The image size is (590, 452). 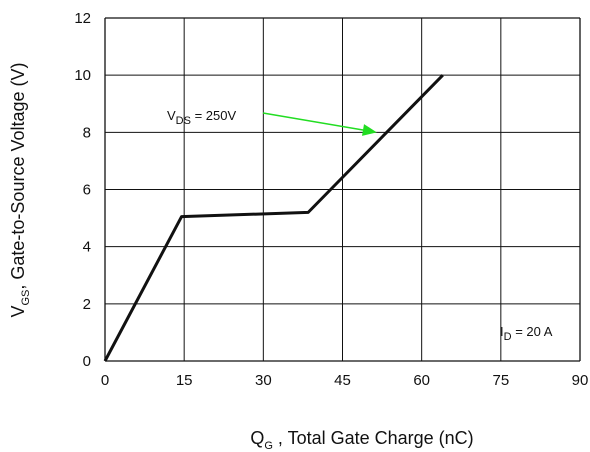 I want to click on y-tick-label: 6, so click(x=87, y=190).